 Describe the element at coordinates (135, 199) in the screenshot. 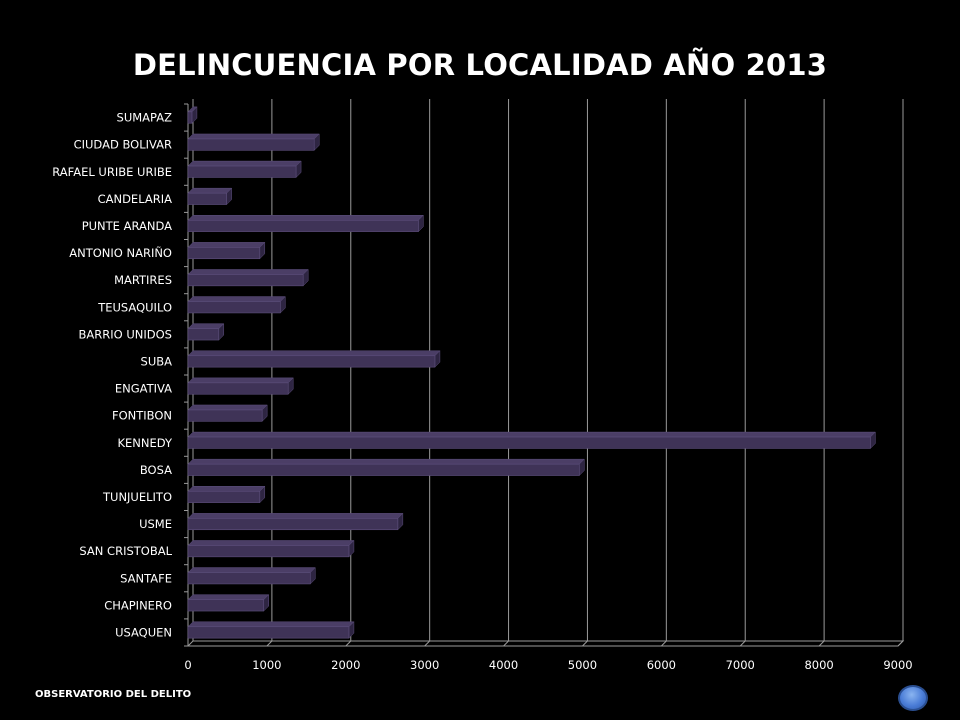

I see `category-label: CANDELARIA` at that location.